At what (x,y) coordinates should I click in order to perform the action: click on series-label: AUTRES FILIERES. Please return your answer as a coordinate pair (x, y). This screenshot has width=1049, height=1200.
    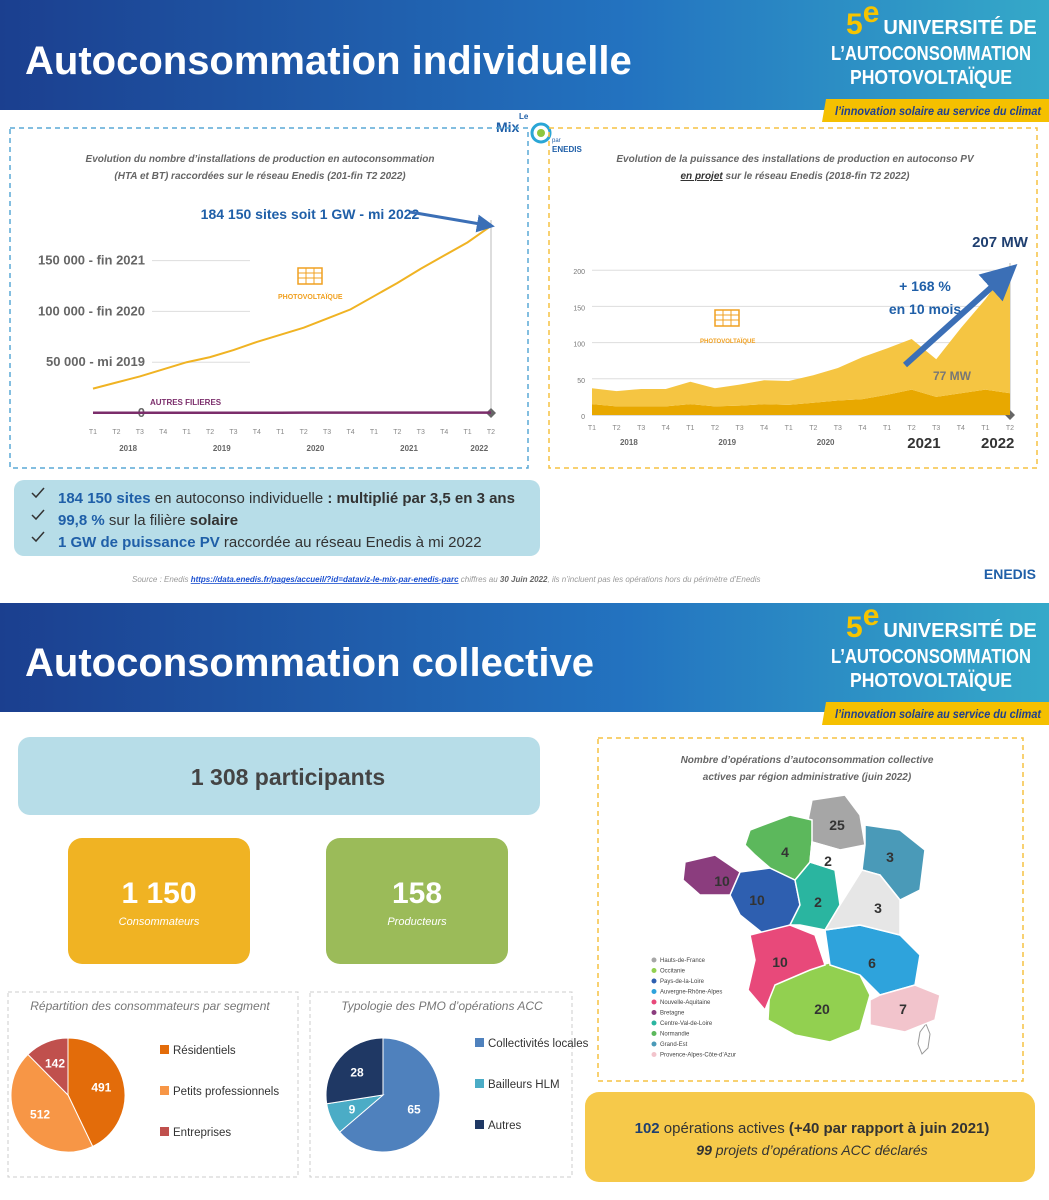
    Looking at the image, I should click on (186, 402).